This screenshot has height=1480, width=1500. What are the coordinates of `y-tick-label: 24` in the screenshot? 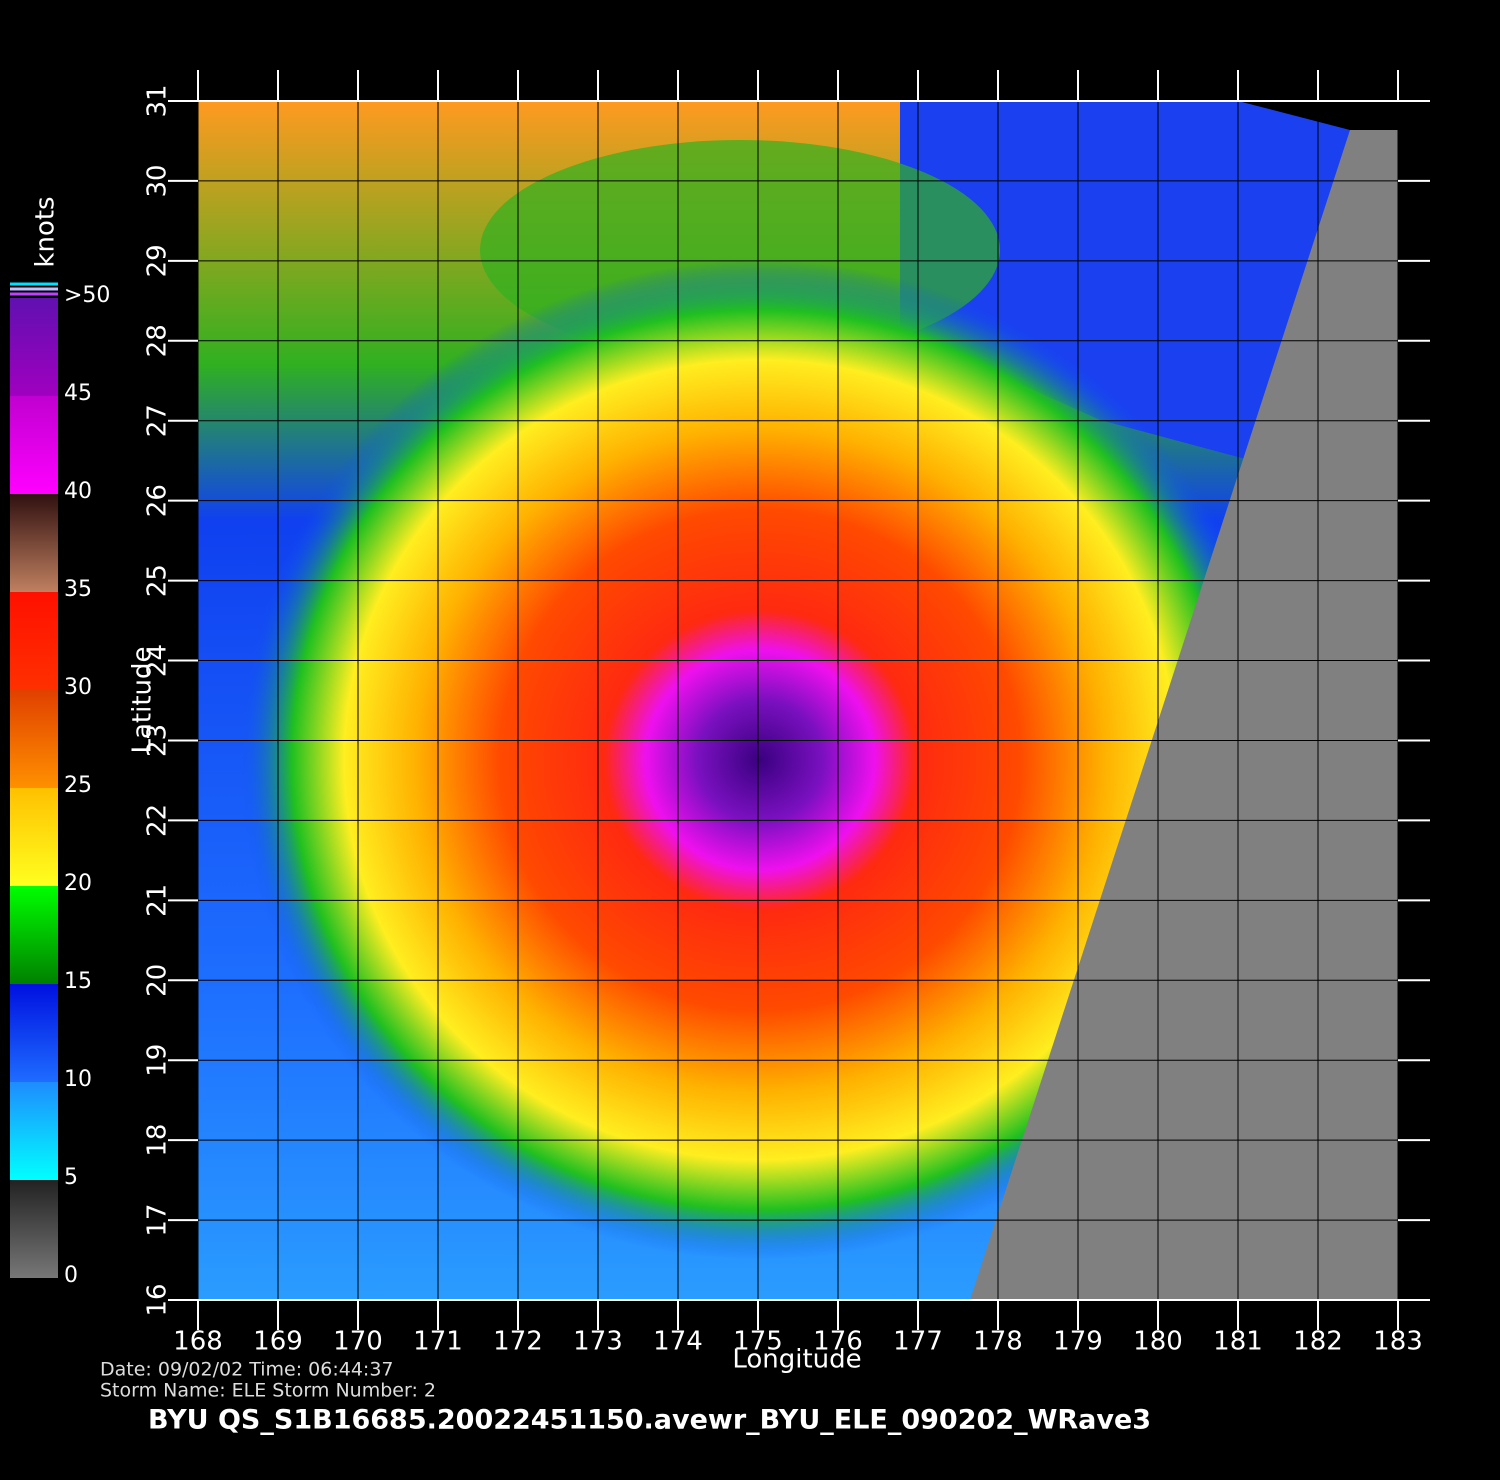 It's located at (158, 660).